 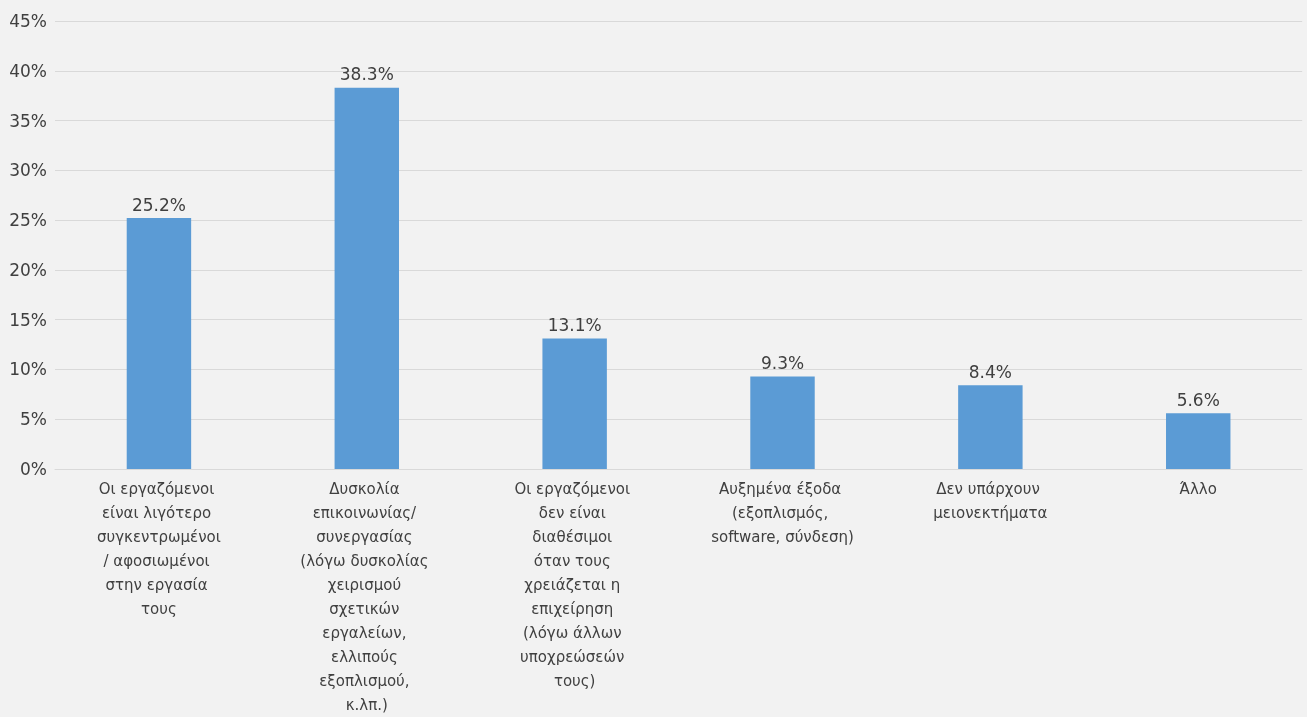 What do you see at coordinates (782, 513) in the screenshot?
I see `x-tick-label: Αυξημένα έξοδα (εξοπλισμός, software, σύνδεση)` at bounding box center [782, 513].